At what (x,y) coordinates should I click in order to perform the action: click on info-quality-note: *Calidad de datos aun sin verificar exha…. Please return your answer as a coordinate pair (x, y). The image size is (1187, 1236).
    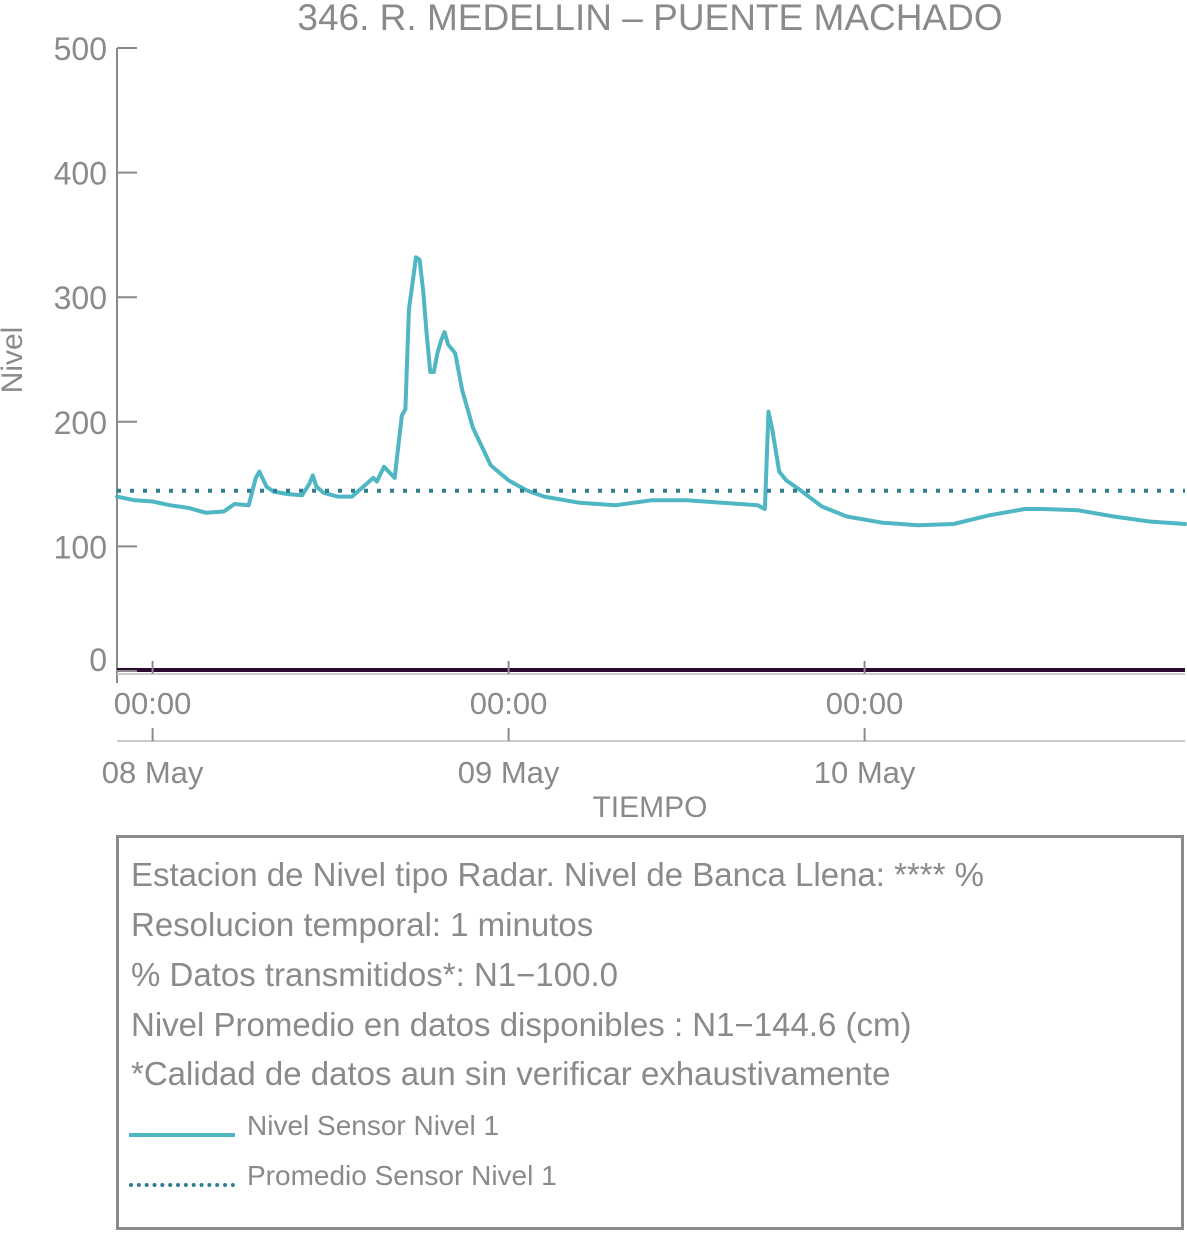
    Looking at the image, I should click on (511, 1073).